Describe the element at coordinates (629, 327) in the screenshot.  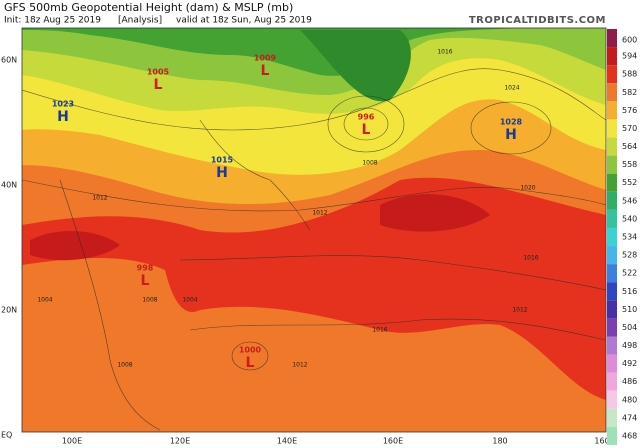
I see `colorbar-label: 504` at that location.